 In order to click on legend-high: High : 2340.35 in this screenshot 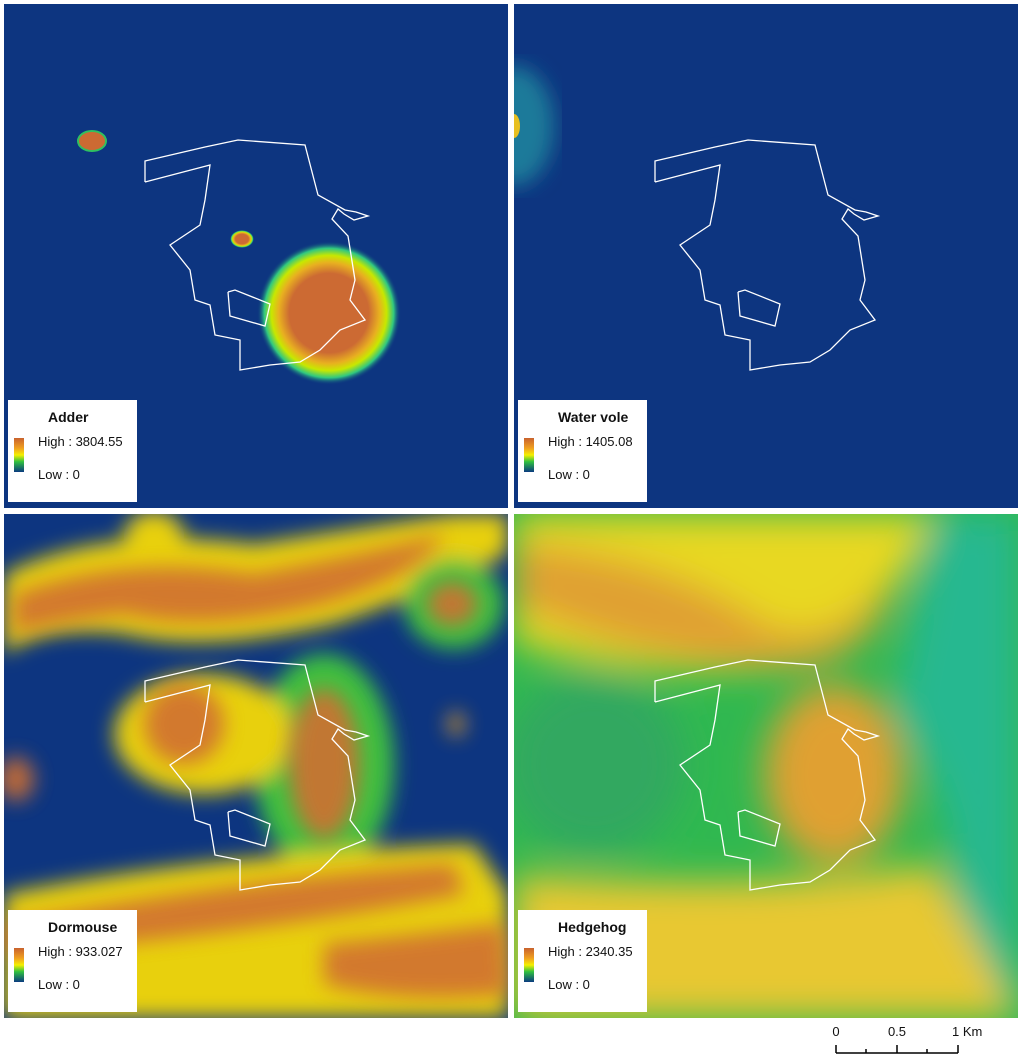, I will do `click(590, 951)`.